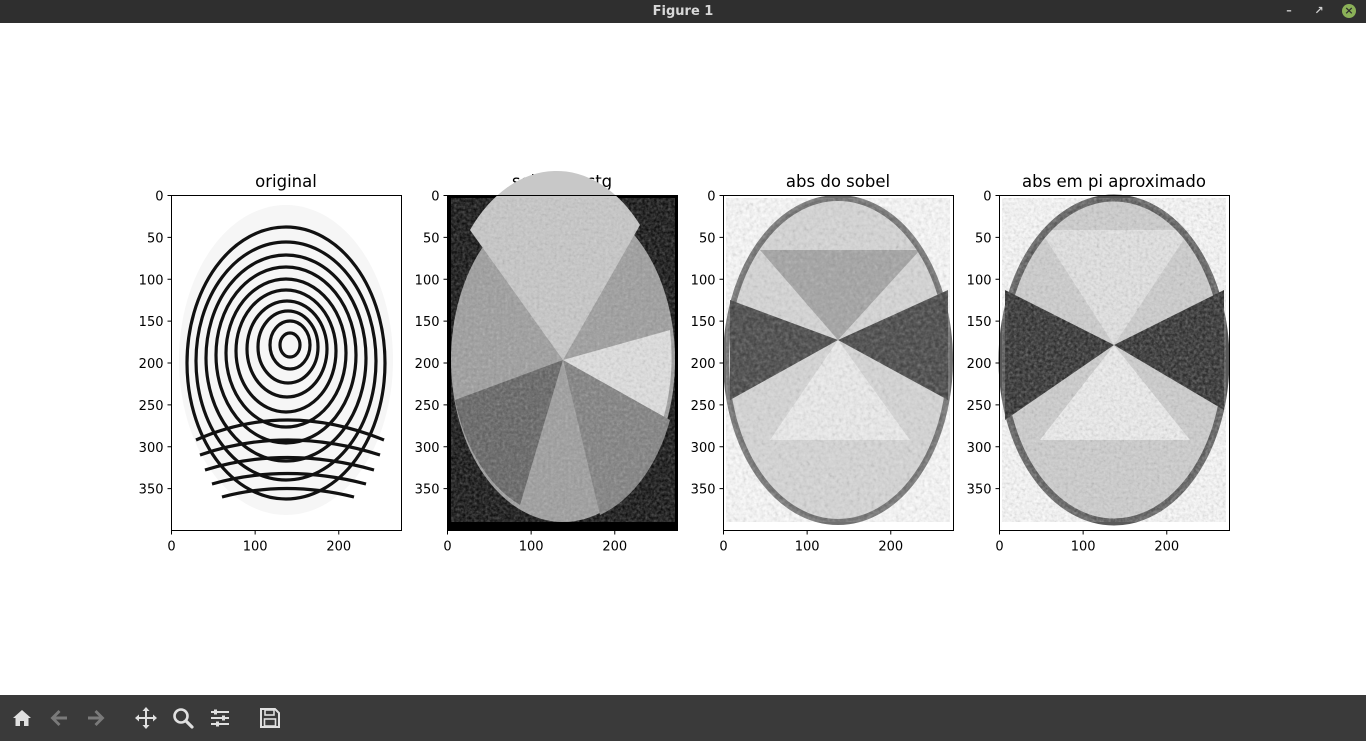  I want to click on axes-abs-em-pi-aproximado: abs em pi aproximado, so click(1114, 351).